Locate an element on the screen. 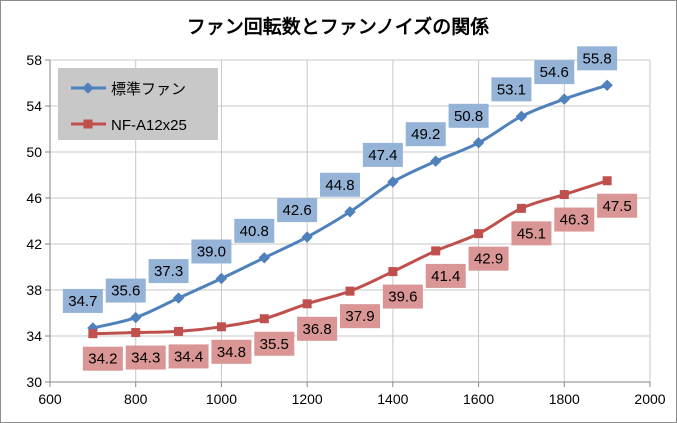  y-tick-label: 50 is located at coordinates (34, 152).